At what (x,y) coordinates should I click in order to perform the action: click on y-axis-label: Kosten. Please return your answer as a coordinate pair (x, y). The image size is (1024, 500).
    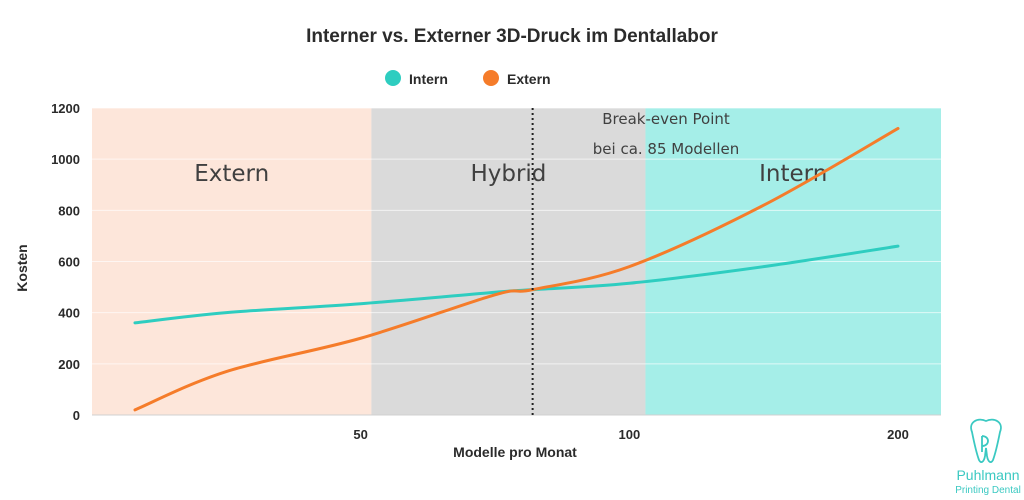
    Looking at the image, I should click on (22, 267).